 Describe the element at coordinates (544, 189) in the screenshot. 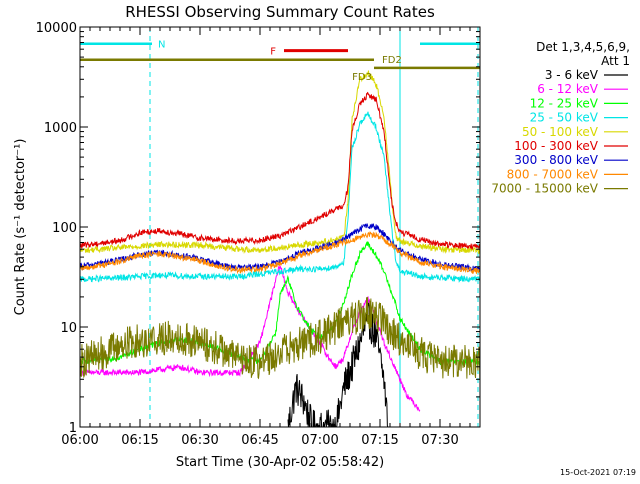

I see `legend-entry-label: 7000 - 15000 keV` at that location.